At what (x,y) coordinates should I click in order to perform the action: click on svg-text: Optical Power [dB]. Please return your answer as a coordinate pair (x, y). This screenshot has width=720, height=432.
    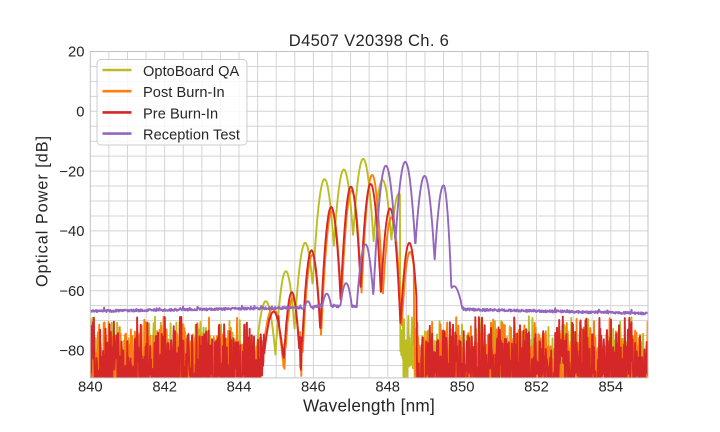
    Looking at the image, I should click on (43, 211).